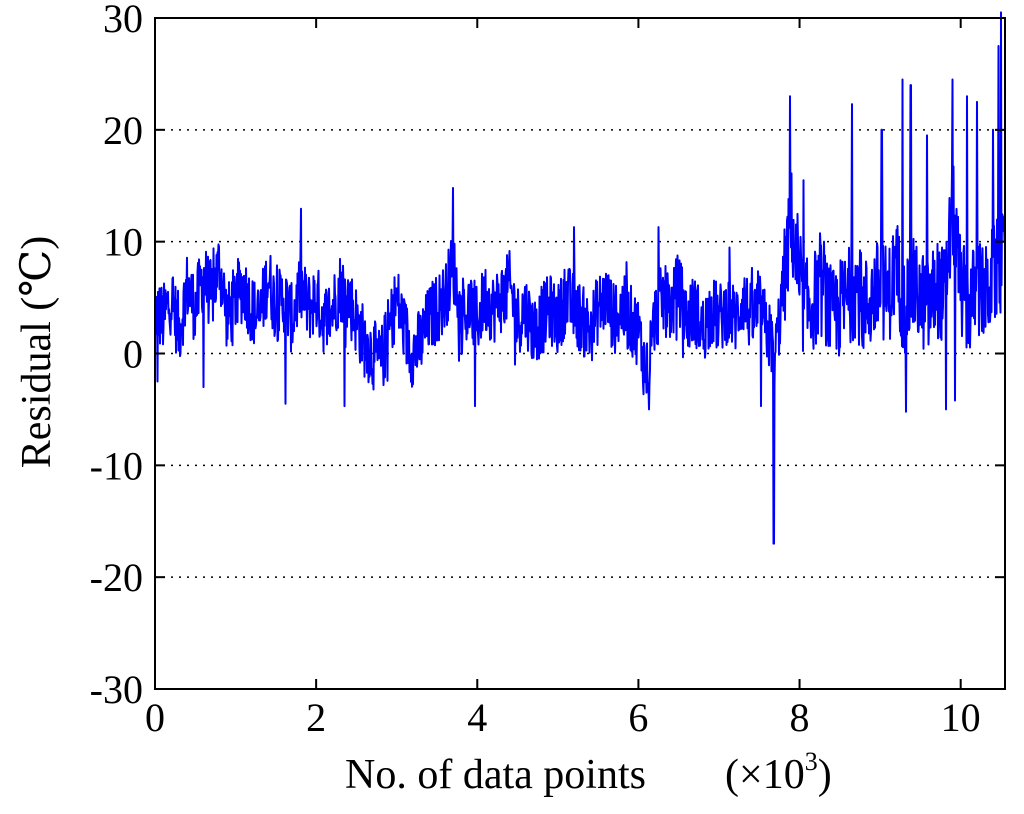 The image size is (1024, 814). What do you see at coordinates (123, 20) in the screenshot?
I see `y-tick-label: 30` at bounding box center [123, 20].